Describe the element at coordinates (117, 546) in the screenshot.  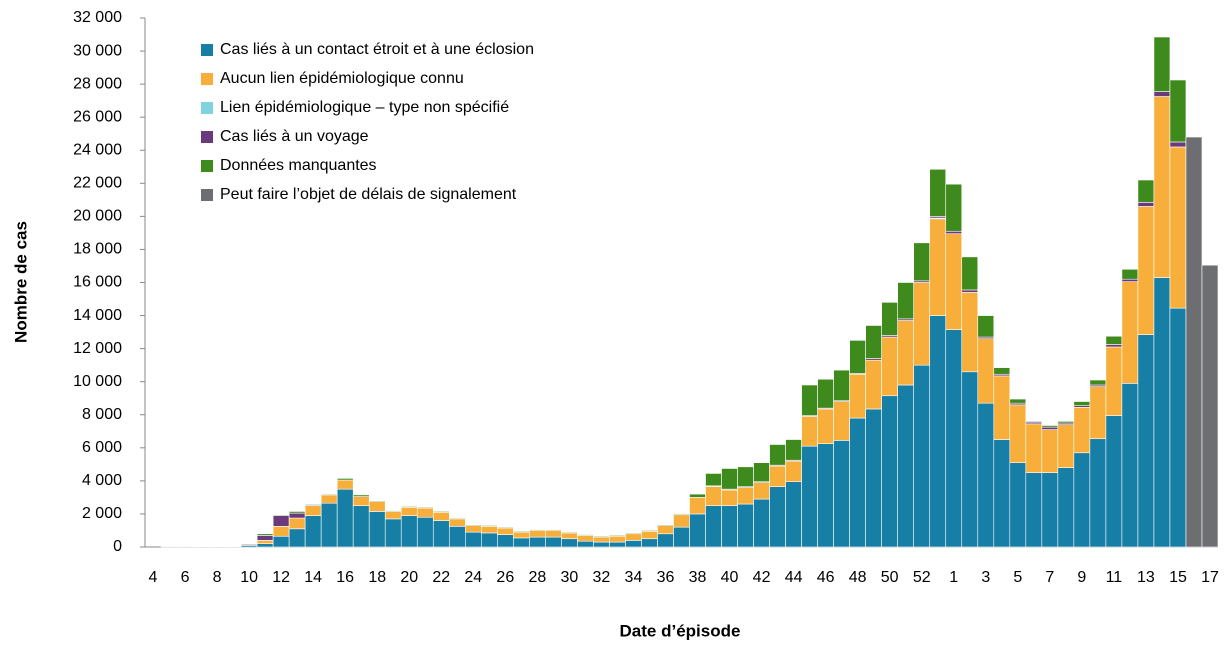
I see `y-tick-label: 0` at that location.